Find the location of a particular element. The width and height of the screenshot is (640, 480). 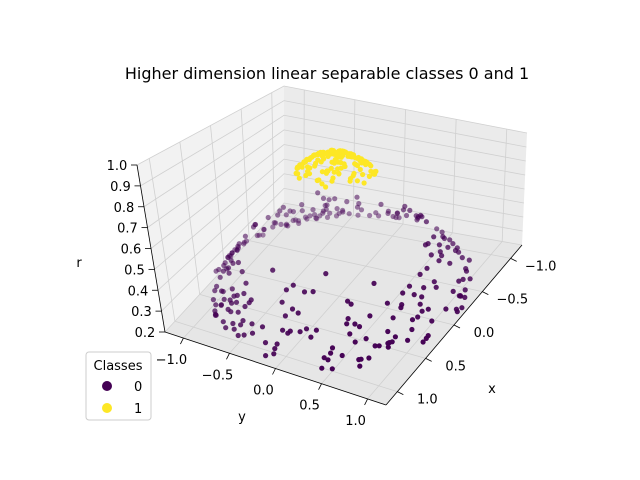

pane-back-wall is located at coordinates (405, 165).